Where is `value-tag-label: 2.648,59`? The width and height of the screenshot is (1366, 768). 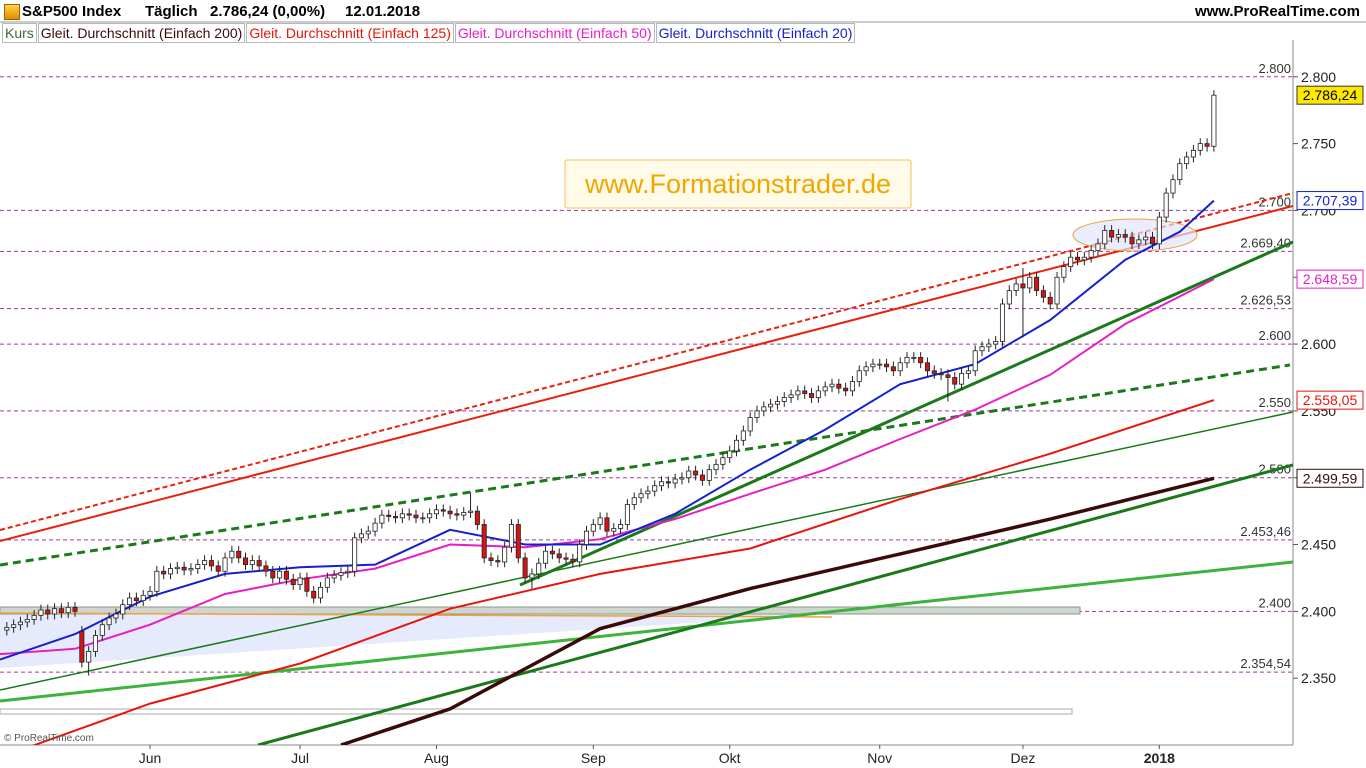 value-tag-label: 2.648,59 is located at coordinates (1330, 279).